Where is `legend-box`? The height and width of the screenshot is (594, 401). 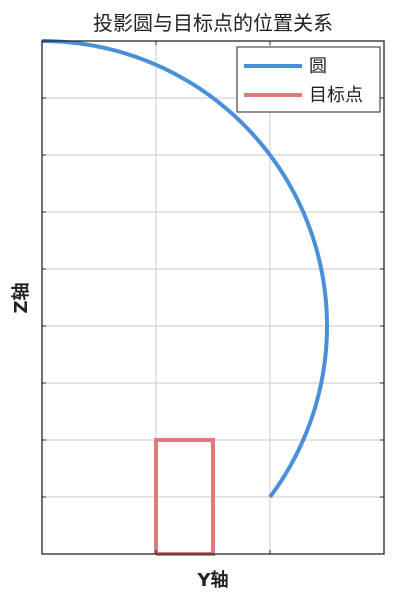
legend-box is located at coordinates (308, 79).